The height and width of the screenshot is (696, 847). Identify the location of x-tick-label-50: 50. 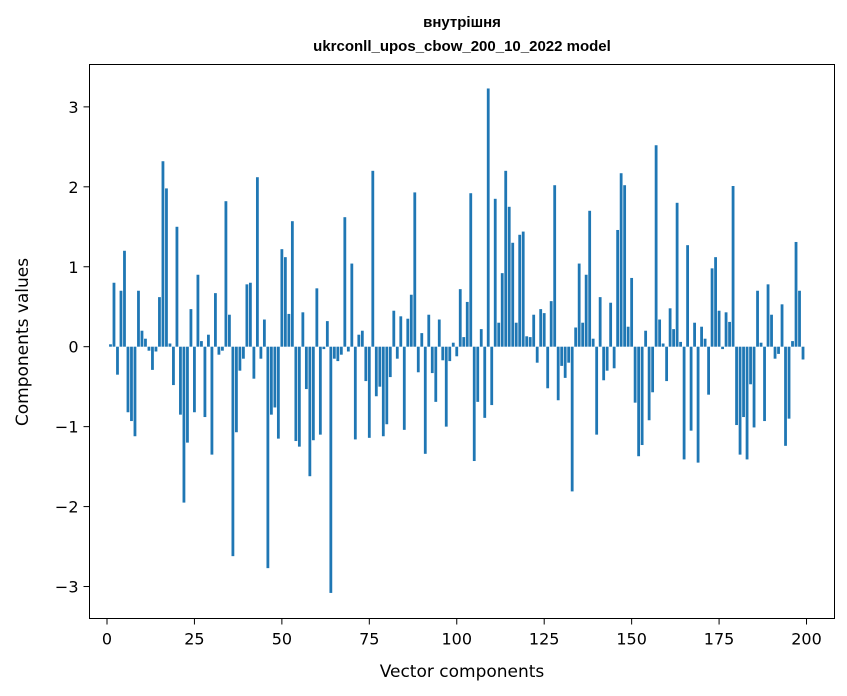
(282, 639).